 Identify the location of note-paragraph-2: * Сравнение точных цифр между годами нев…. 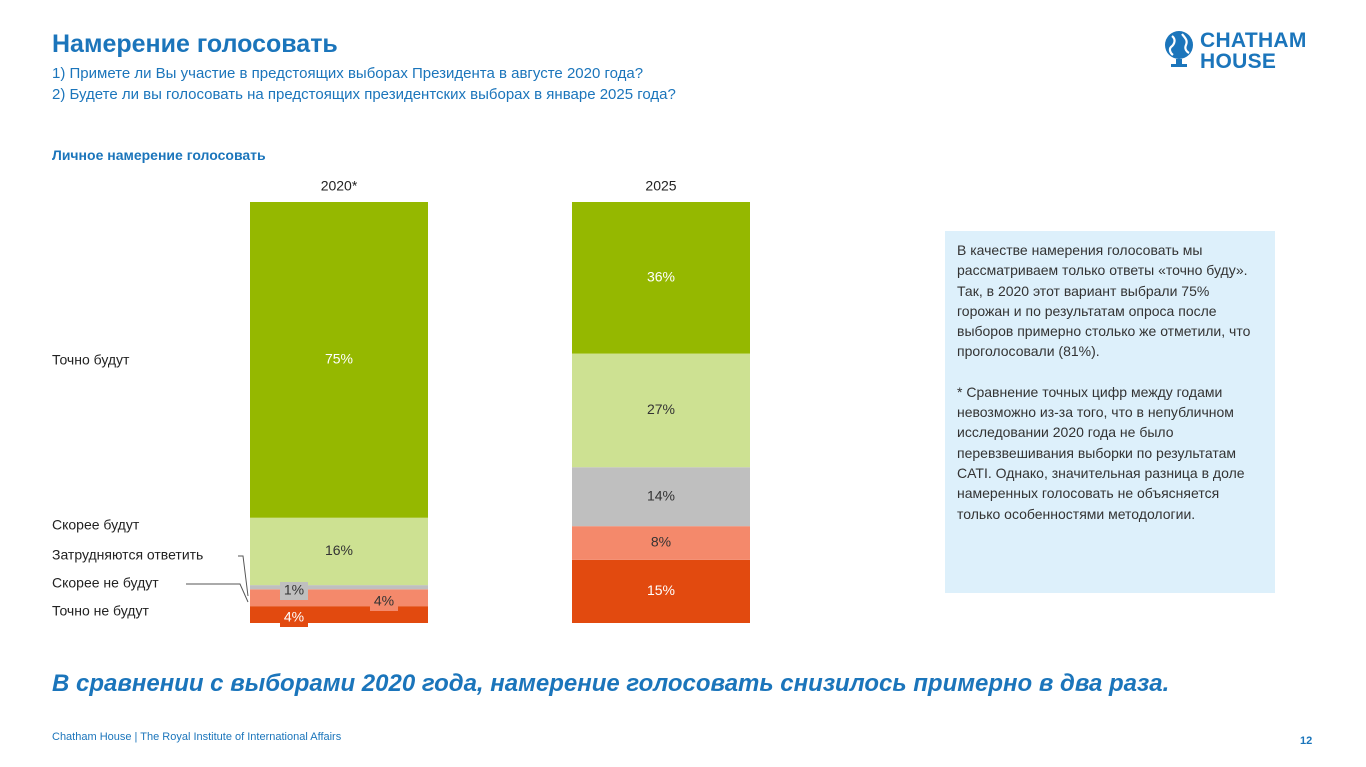
(1101, 452).